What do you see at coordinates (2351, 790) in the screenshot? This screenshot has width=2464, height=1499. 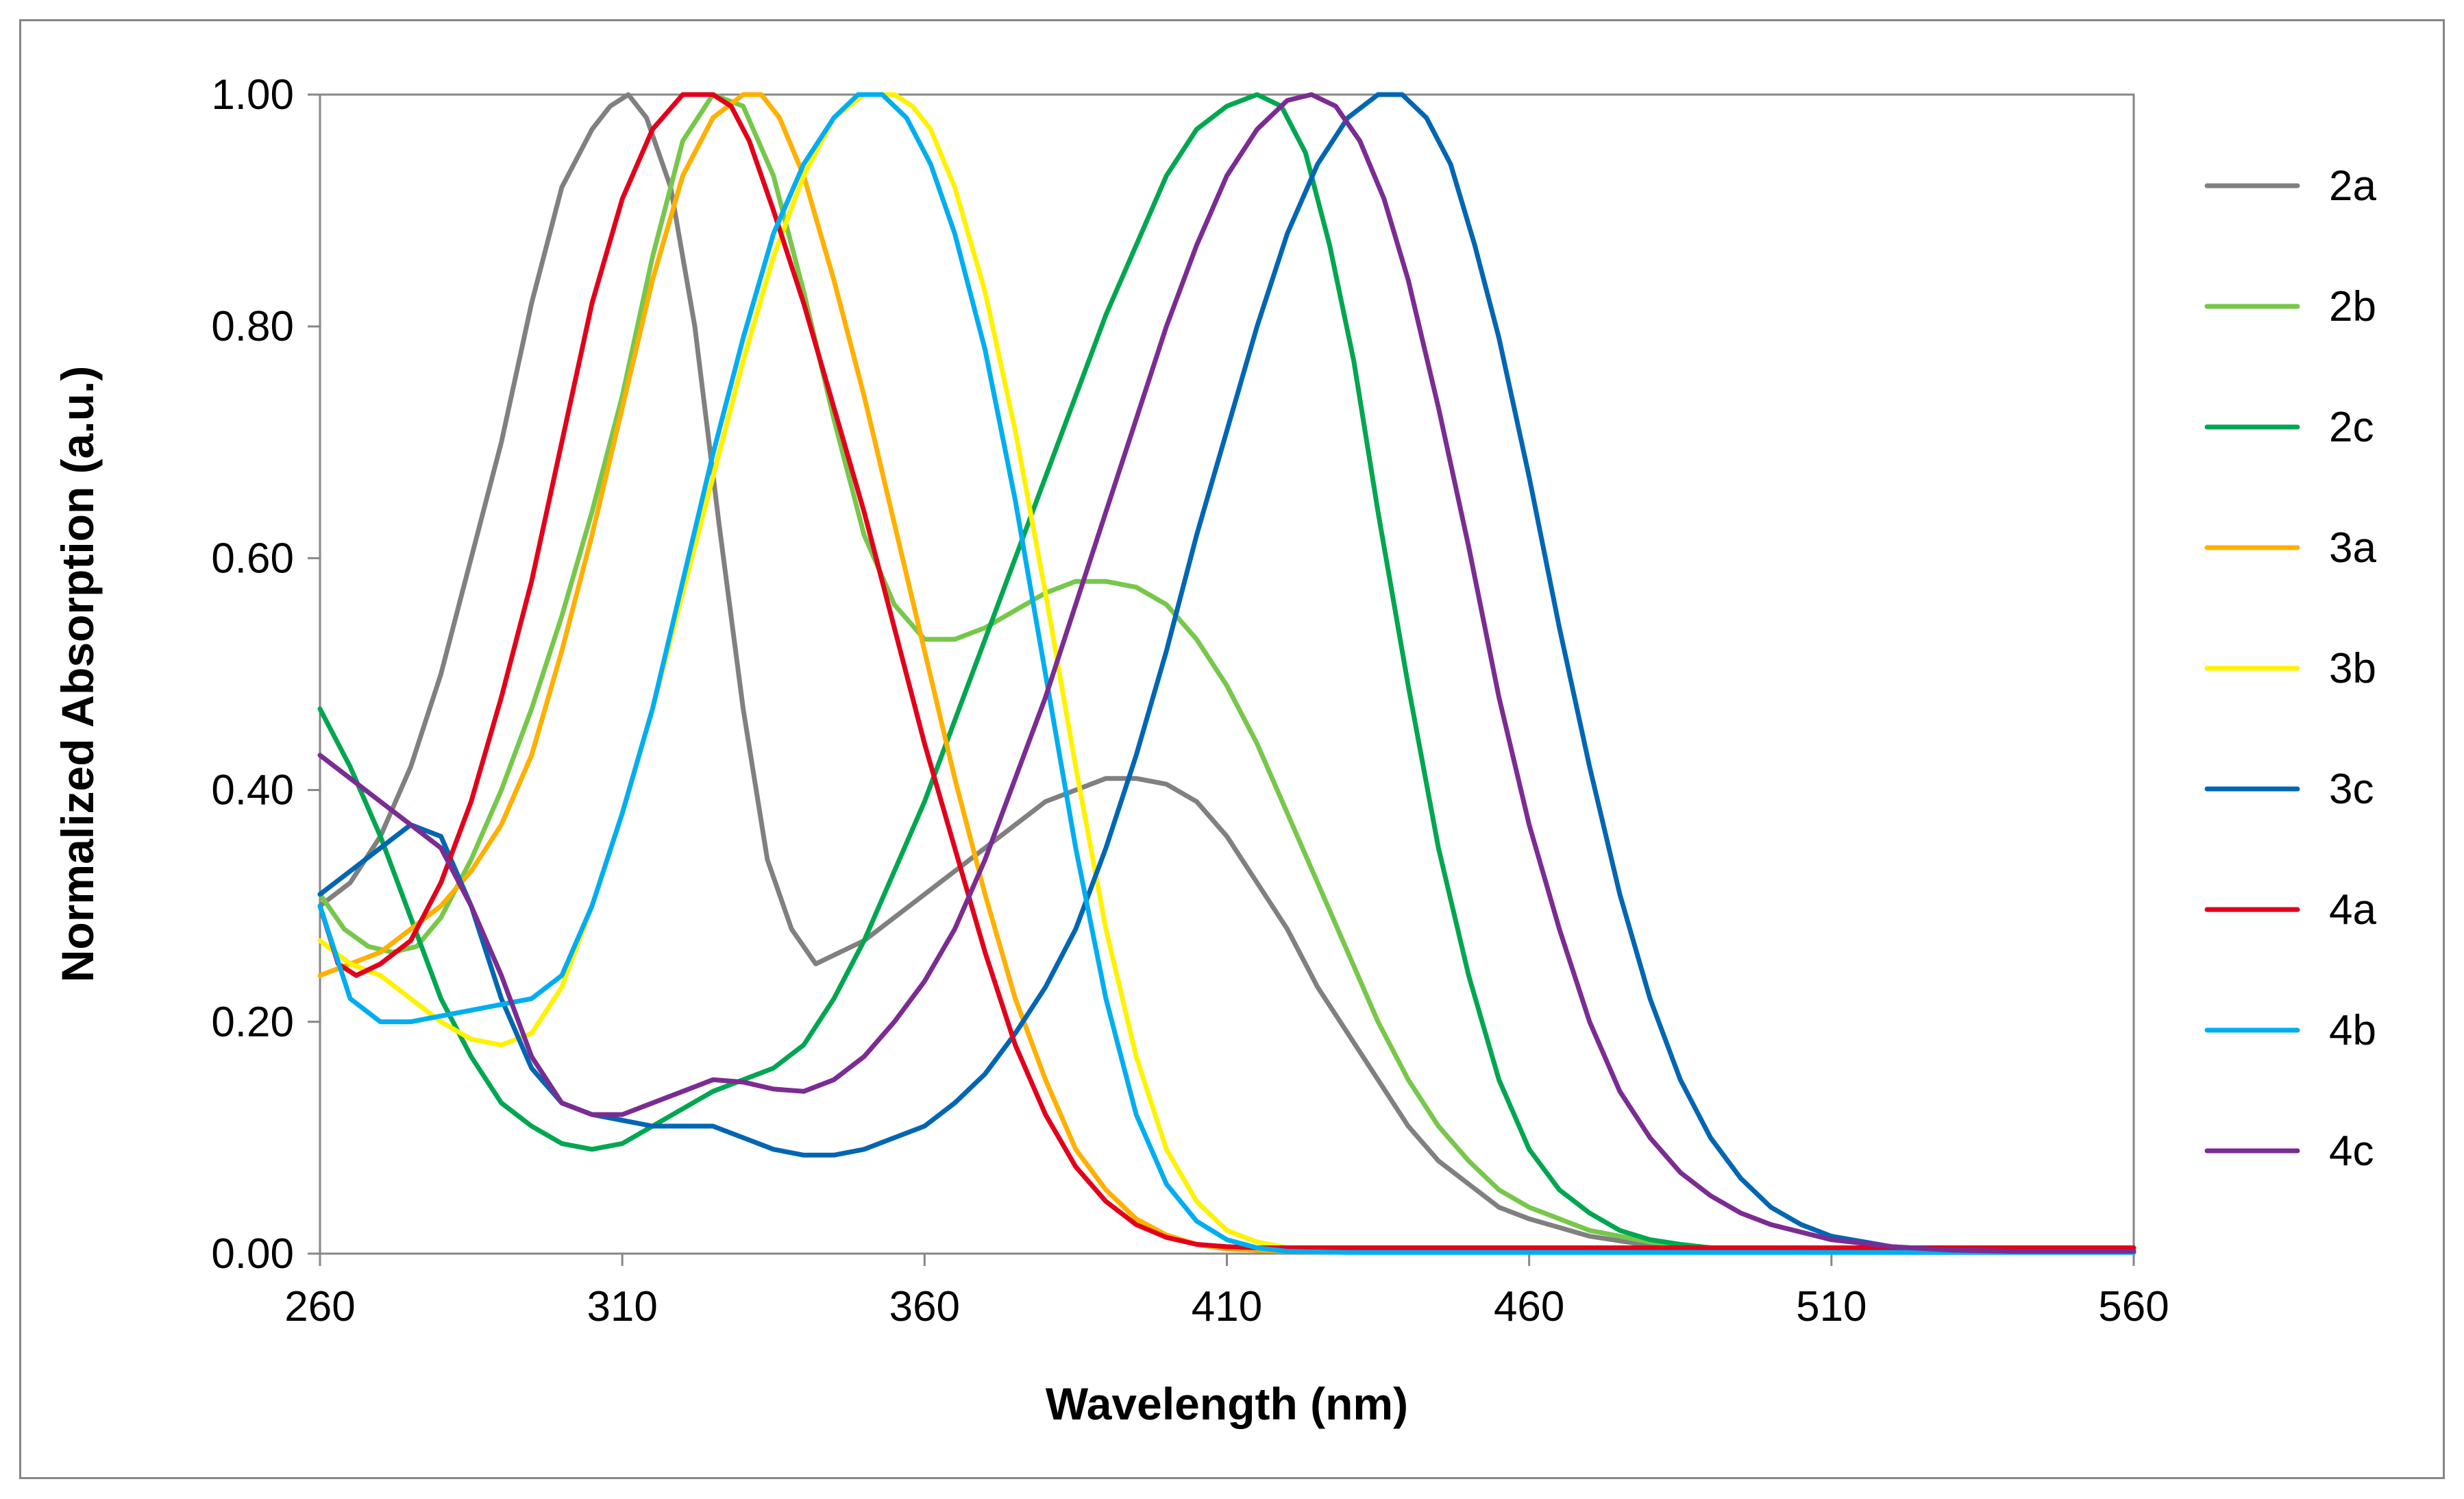 I see `legend-label-3c: 3c` at bounding box center [2351, 790].